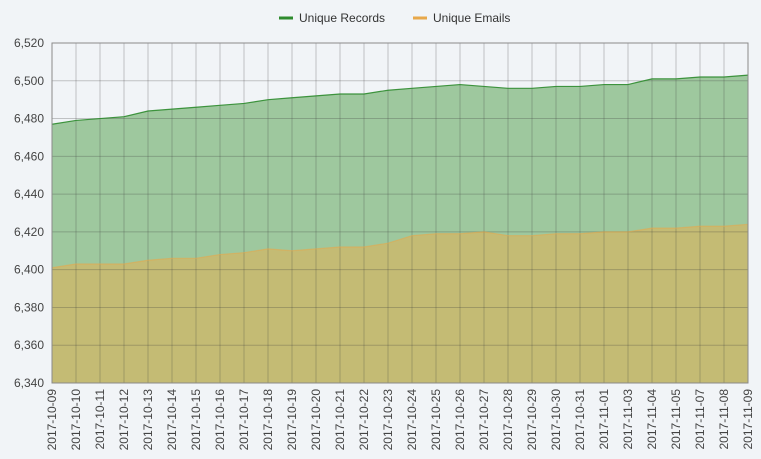 The width and height of the screenshot is (761, 459). Describe the element at coordinates (196, 420) in the screenshot. I see `x-tick-label: 2017-10-15` at that location.